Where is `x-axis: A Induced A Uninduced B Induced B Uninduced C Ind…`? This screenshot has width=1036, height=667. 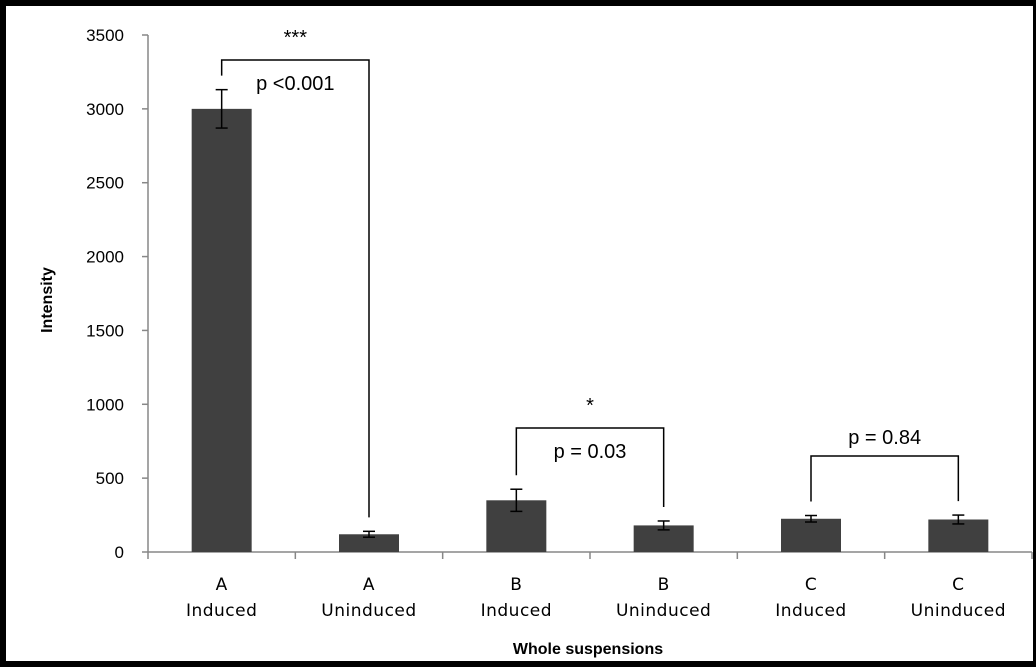 x-axis: A Induced A Uninduced B Induced B Uninduced C Ind… is located at coordinates (590, 586).